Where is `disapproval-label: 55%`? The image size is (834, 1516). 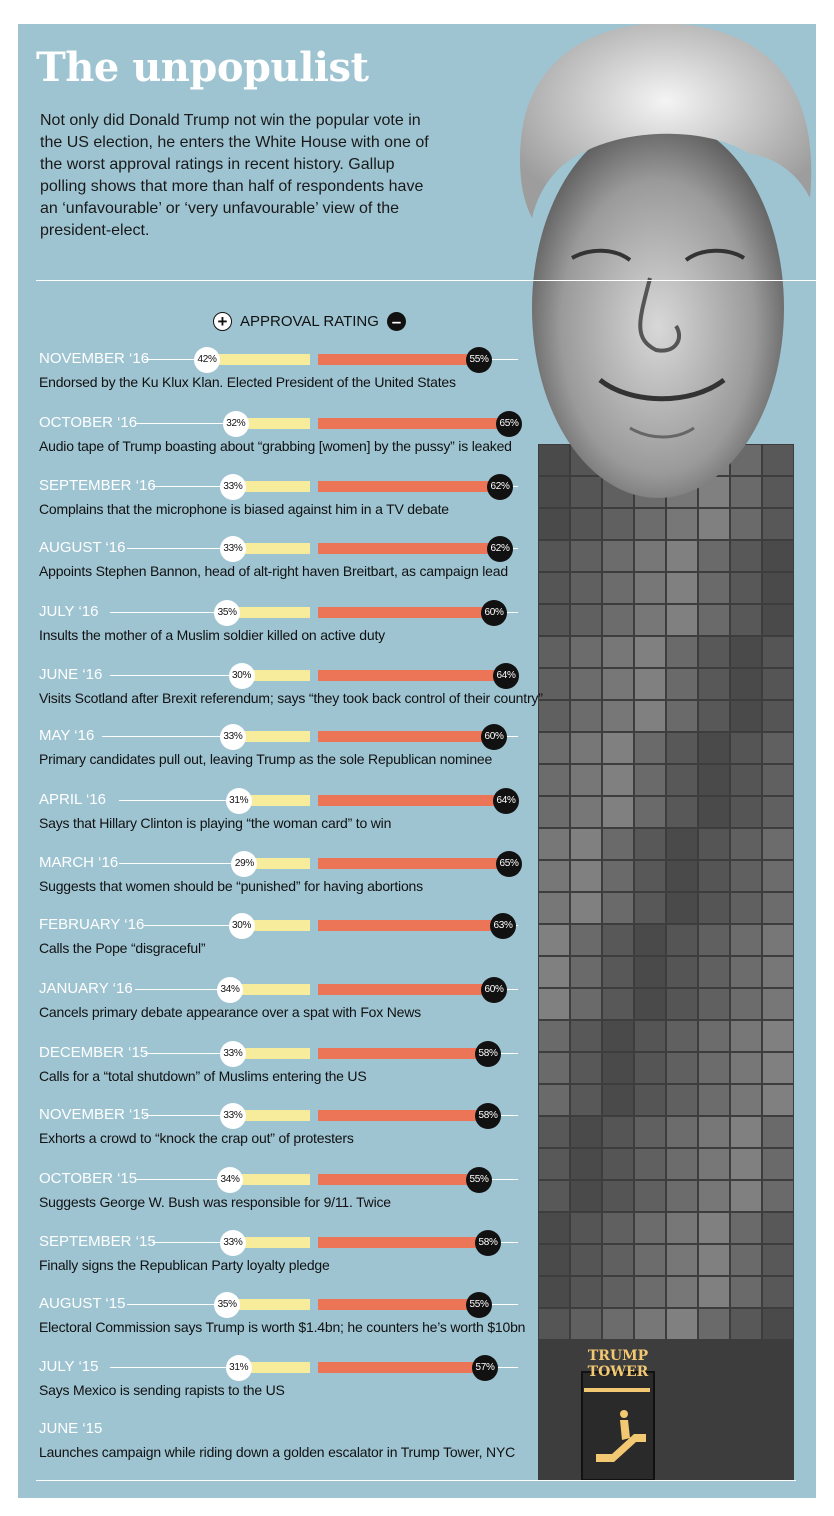
disapproval-label: 55% is located at coordinates (479, 360).